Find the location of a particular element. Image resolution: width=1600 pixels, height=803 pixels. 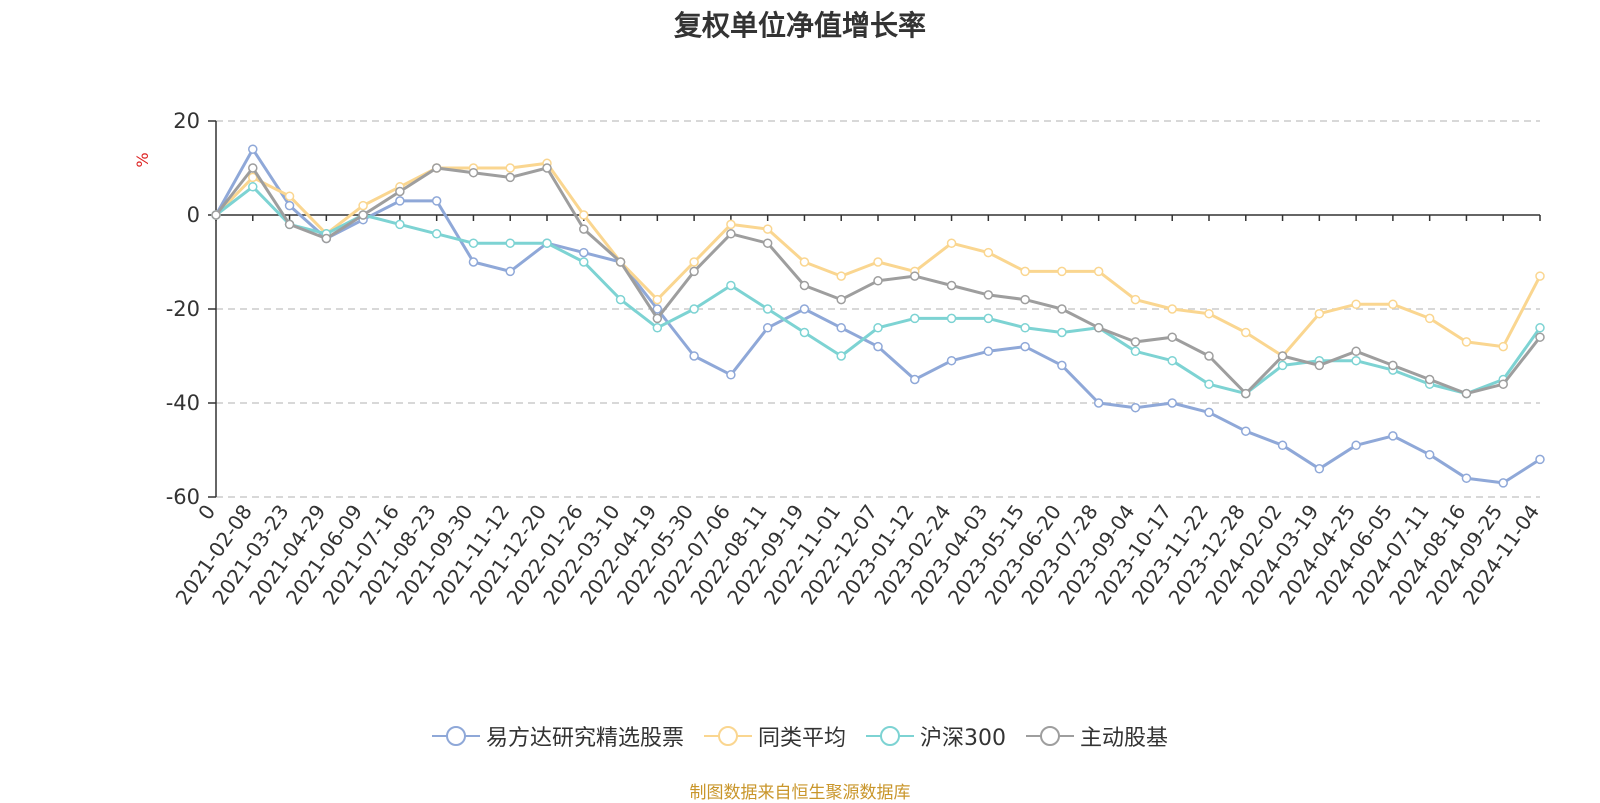

legend-item-peer-average: 同类平均 is located at coordinates (774, 736).